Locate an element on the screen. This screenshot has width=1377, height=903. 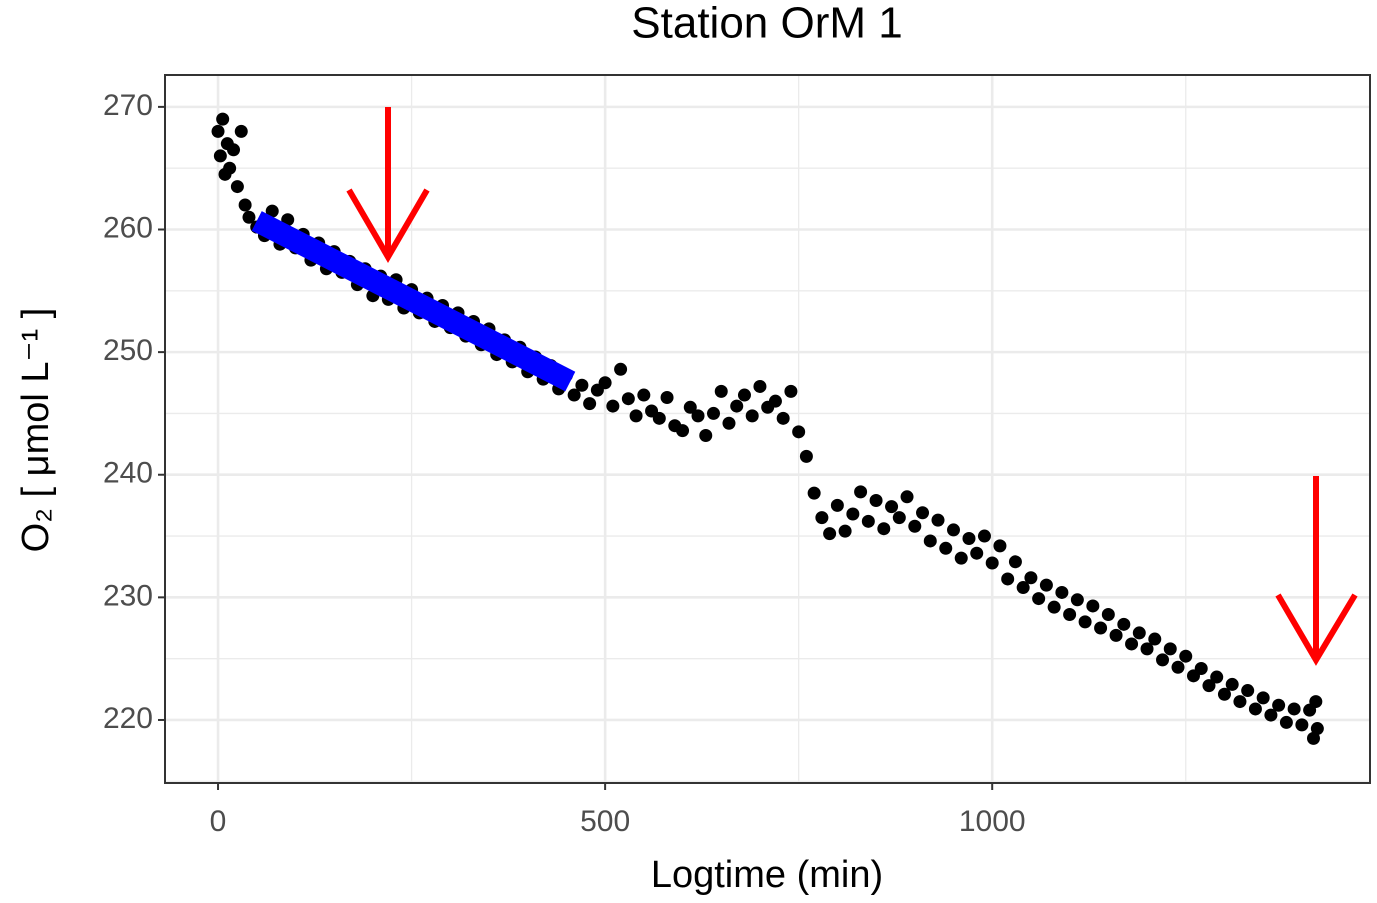
y-tick-label: 230 is located at coordinates (128, 595).